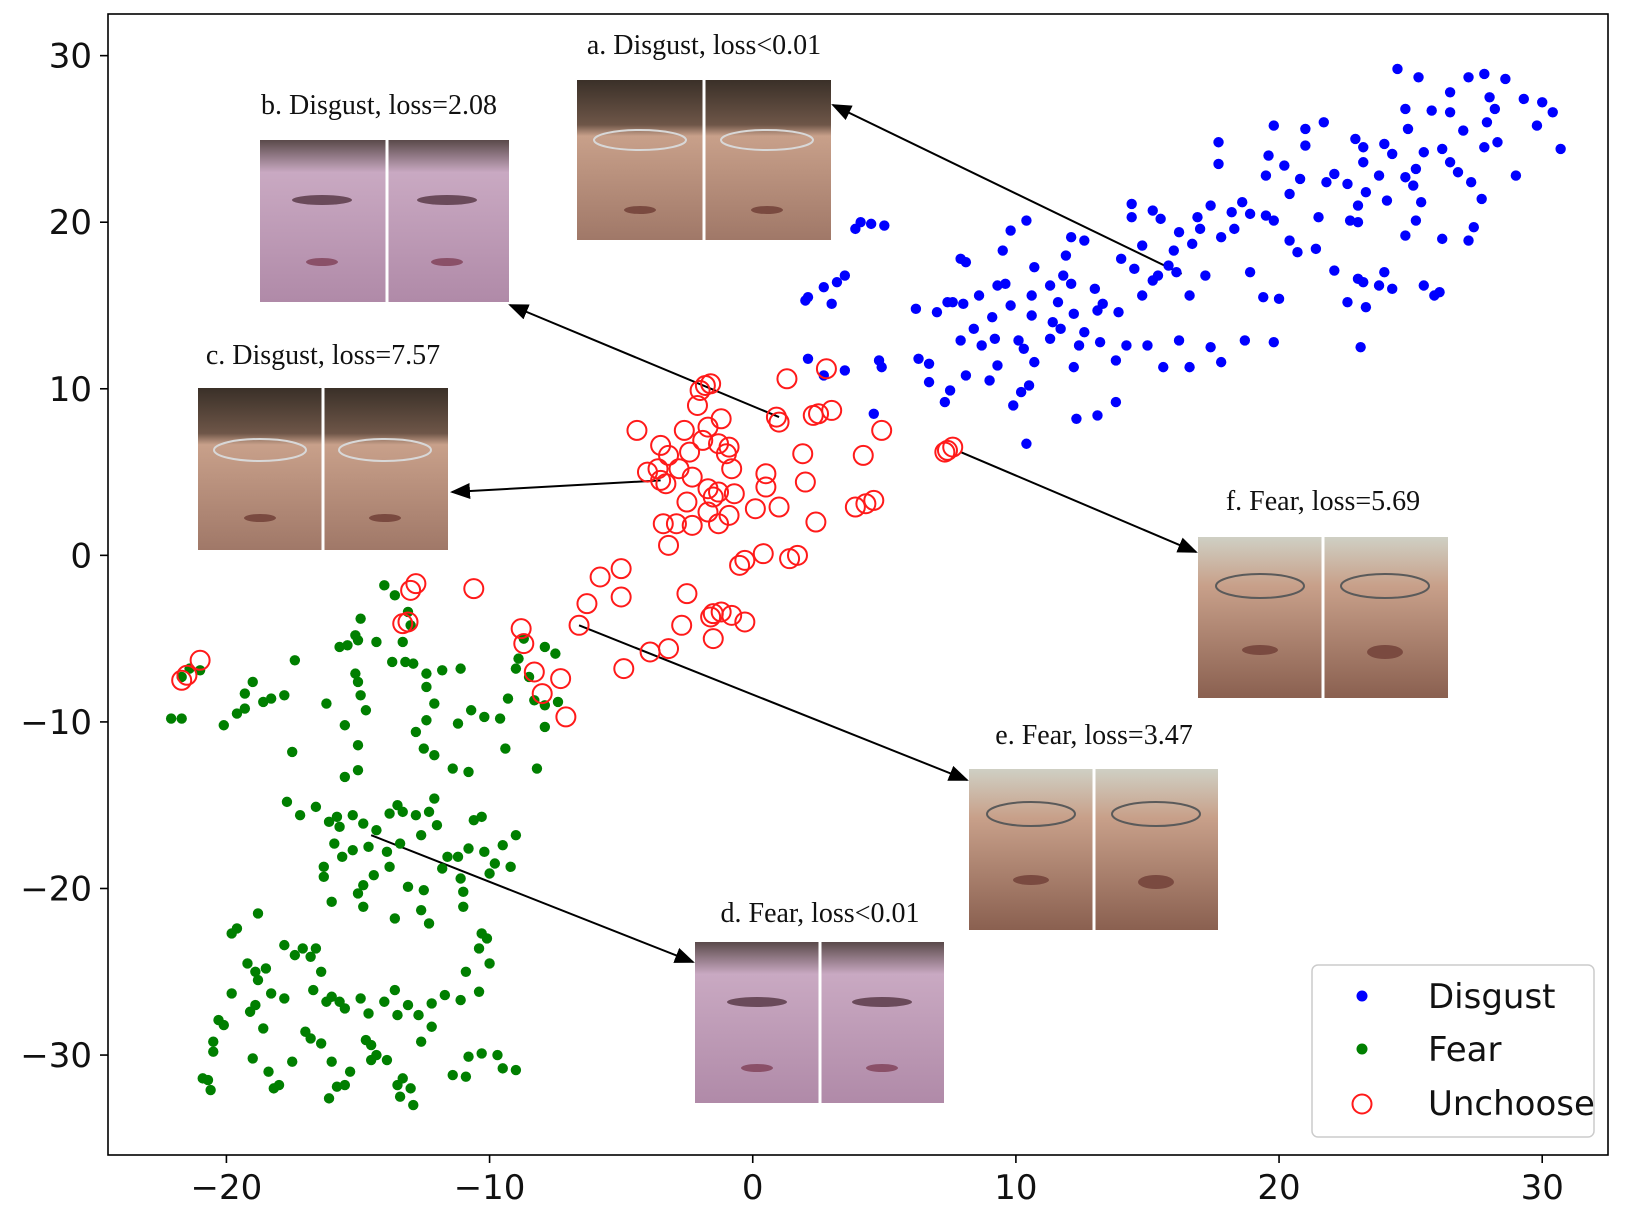 The height and width of the screenshot is (1217, 1646). I want to click on legend: Disgust Fear Unchoose, so click(1453, 1051).